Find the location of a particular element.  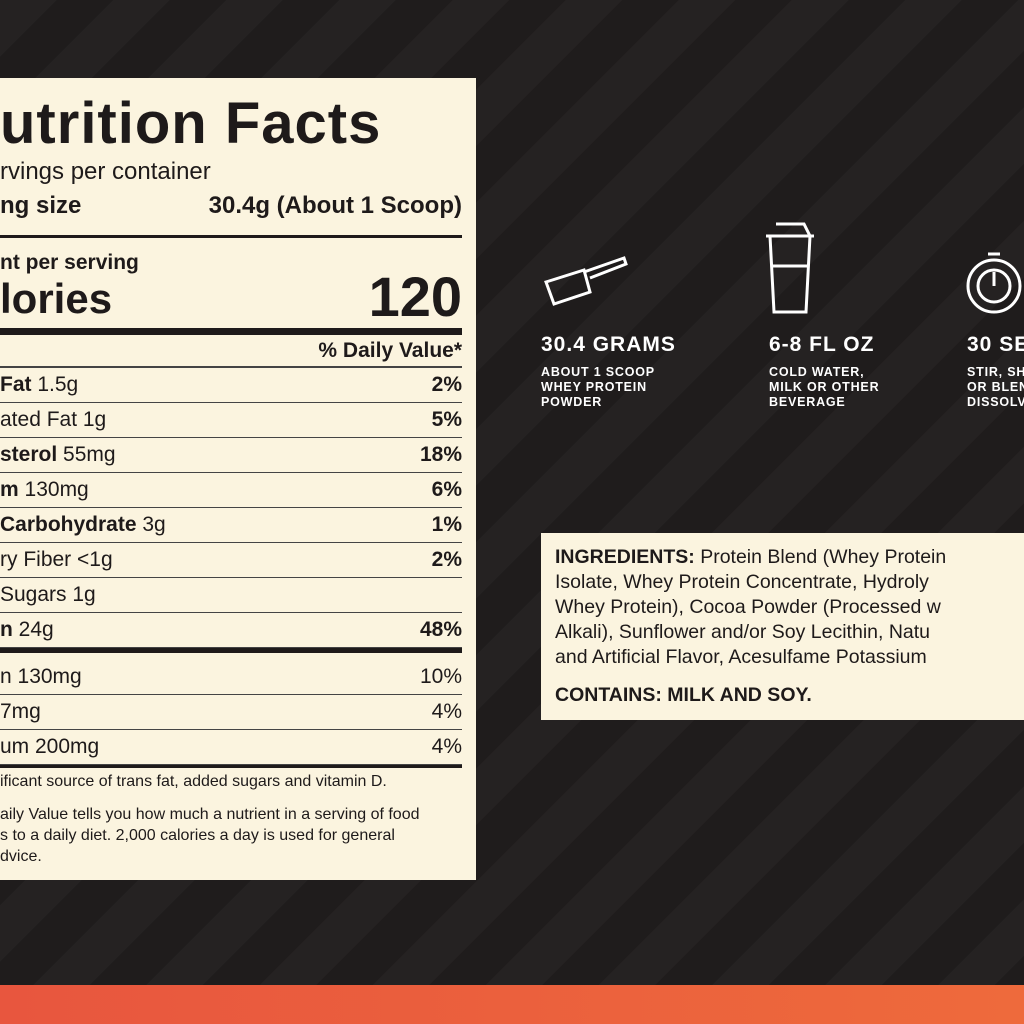

dv-header: % Daily Value* is located at coordinates (390, 350).